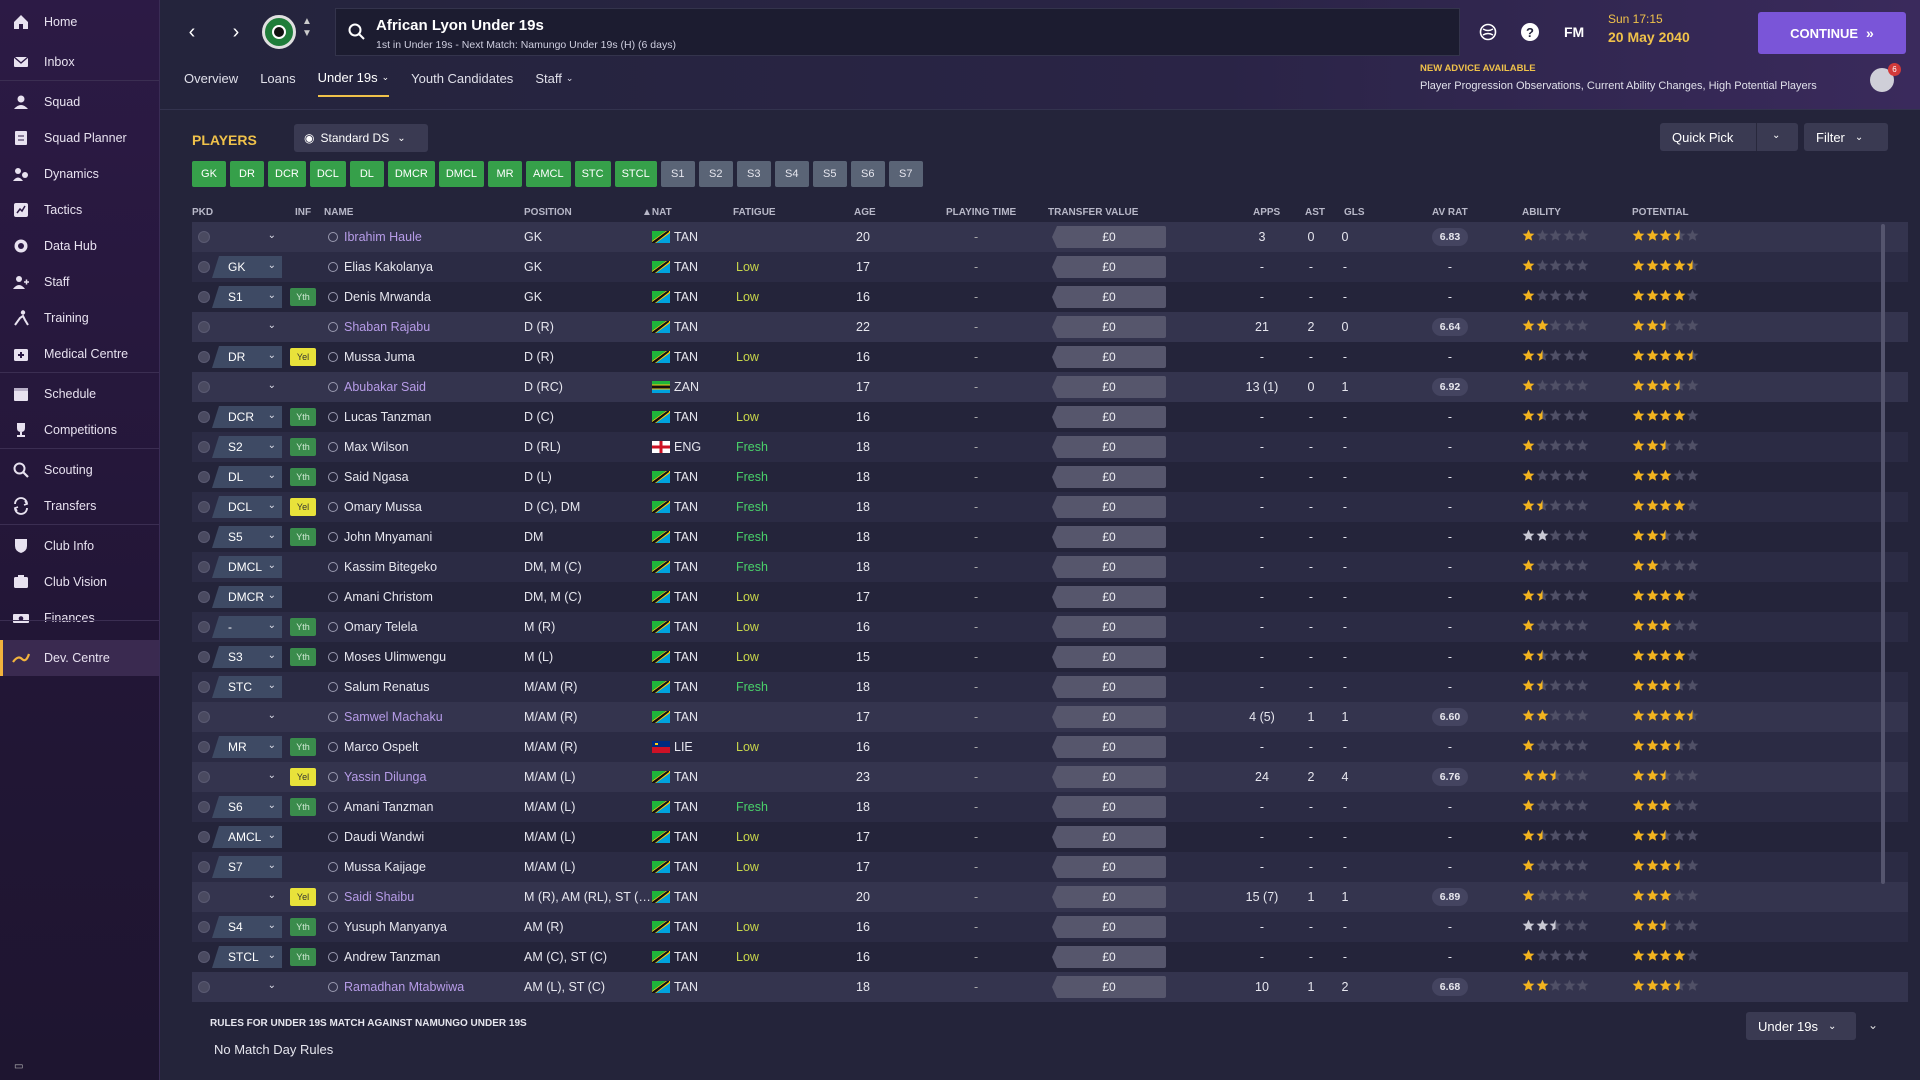  Describe the element at coordinates (384, 837) in the screenshot. I see `player-name-link: Daudi Wandwi` at that location.